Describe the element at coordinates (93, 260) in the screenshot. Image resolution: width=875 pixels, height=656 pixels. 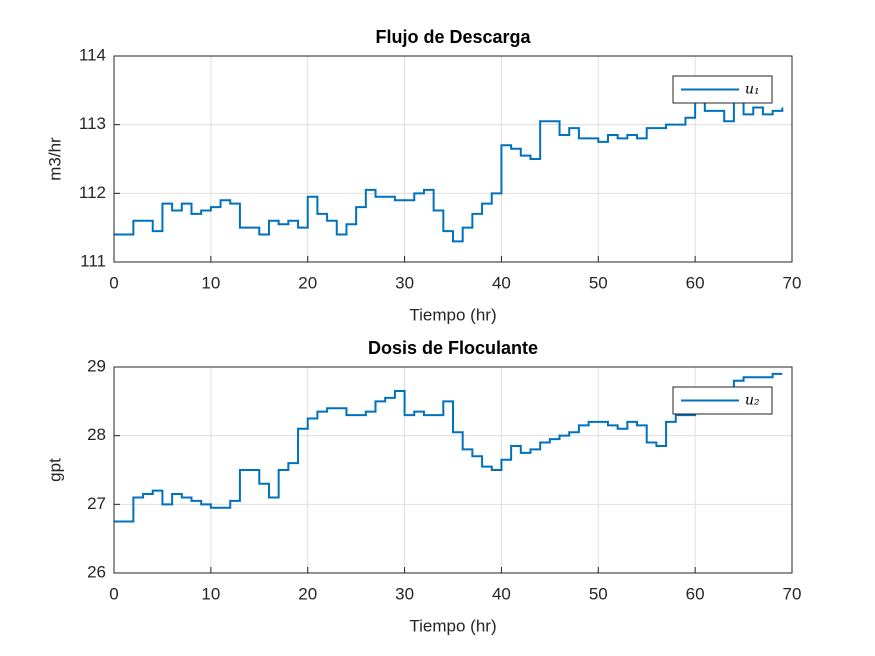
I see `y-tick-label: 111` at that location.